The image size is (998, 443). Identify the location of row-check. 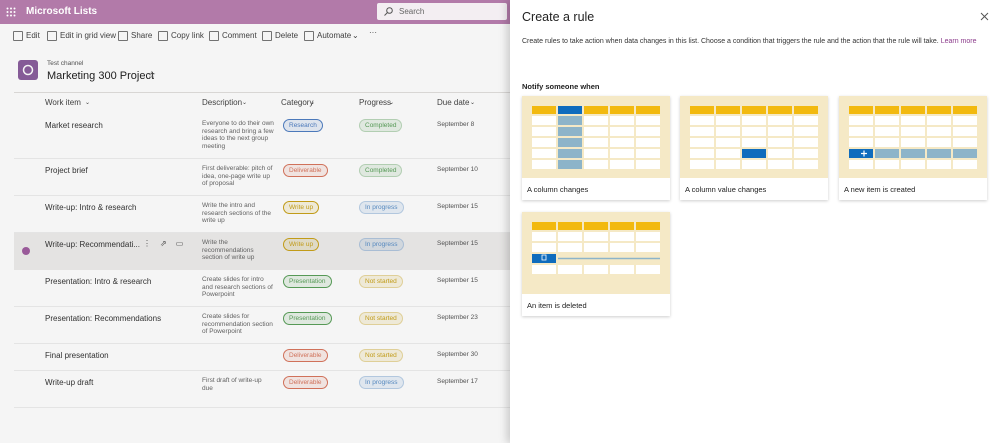
(26, 251).